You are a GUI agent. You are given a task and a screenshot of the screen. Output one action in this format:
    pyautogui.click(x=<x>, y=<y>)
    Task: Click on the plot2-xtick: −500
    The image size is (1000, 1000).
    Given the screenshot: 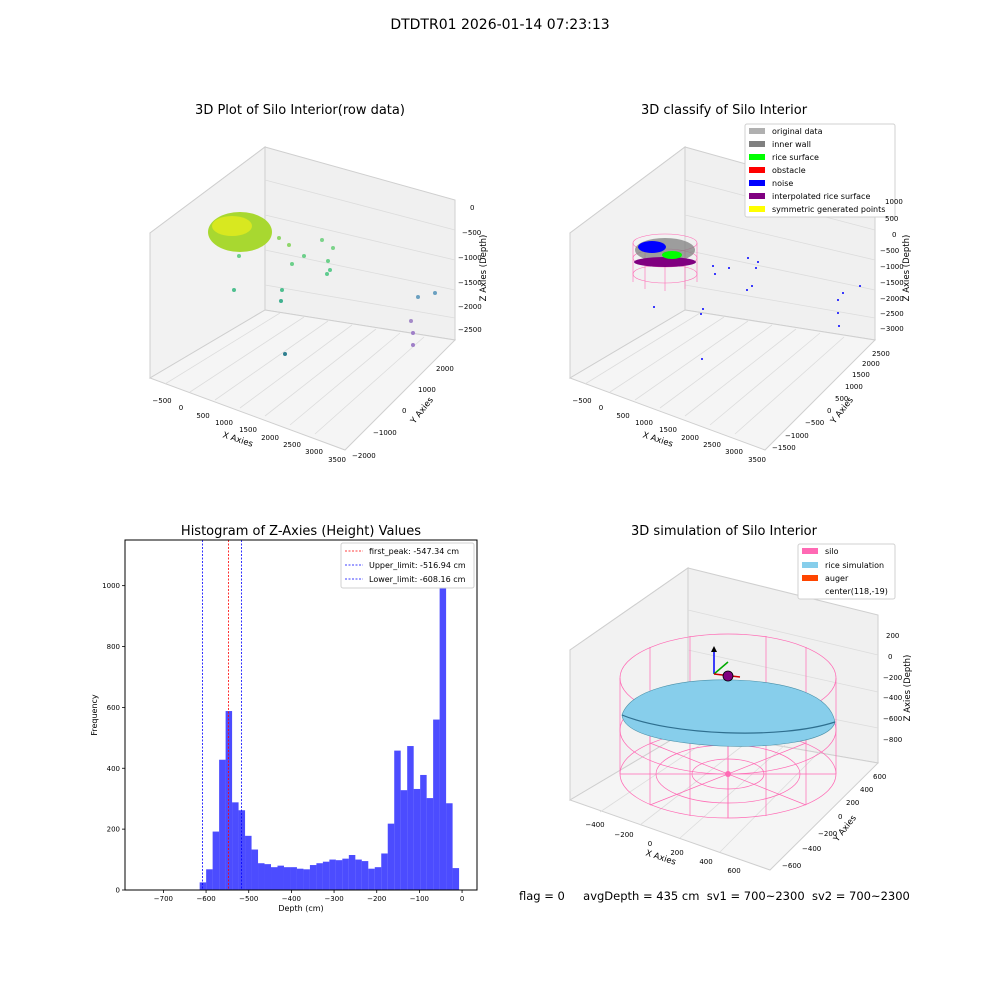 What is the action you would take?
    pyautogui.click(x=581, y=401)
    